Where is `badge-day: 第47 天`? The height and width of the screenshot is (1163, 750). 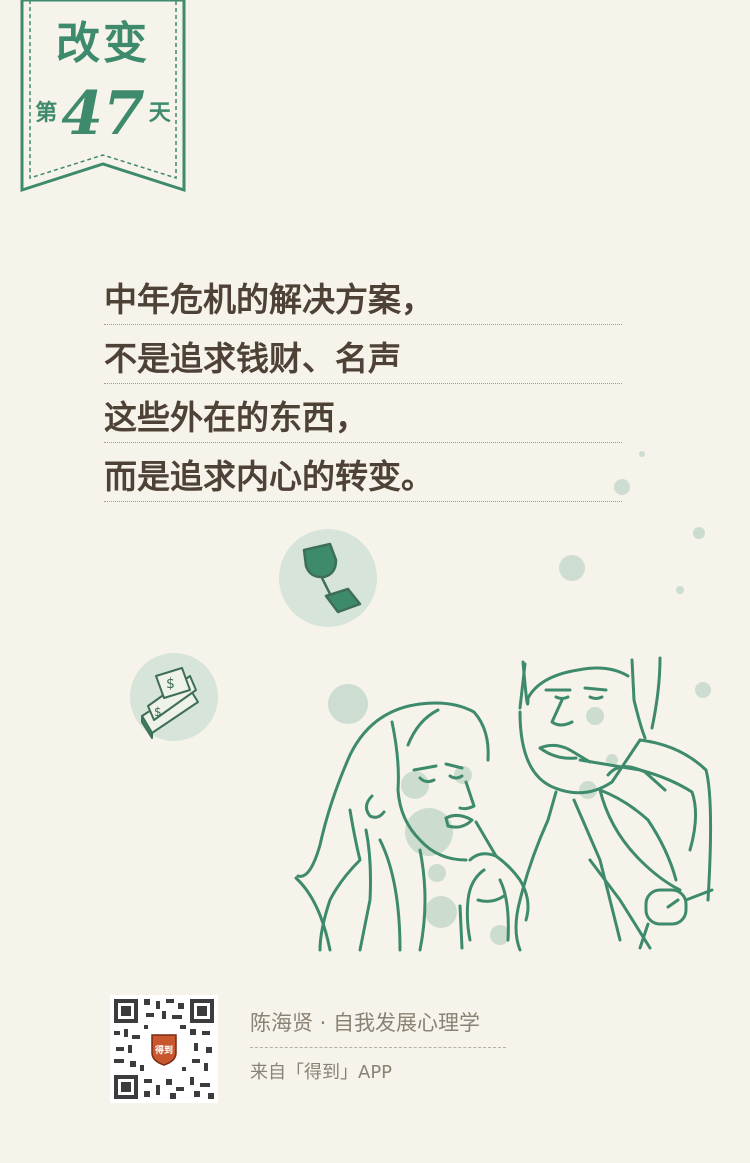
badge-day: 第47 天 is located at coordinates (103, 114).